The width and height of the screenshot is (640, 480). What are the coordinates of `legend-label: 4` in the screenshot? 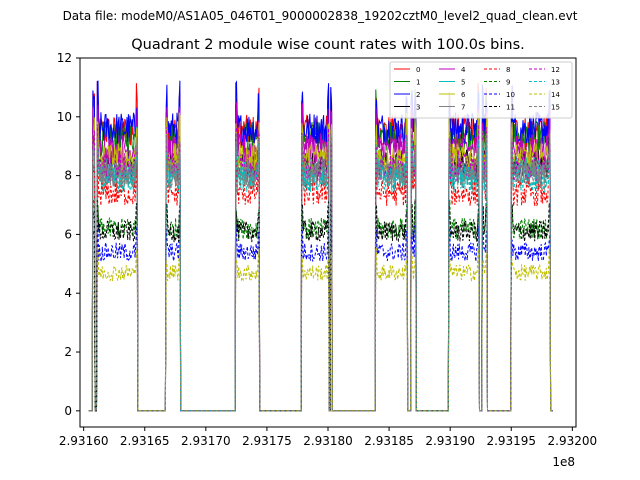 It's located at (463, 70).